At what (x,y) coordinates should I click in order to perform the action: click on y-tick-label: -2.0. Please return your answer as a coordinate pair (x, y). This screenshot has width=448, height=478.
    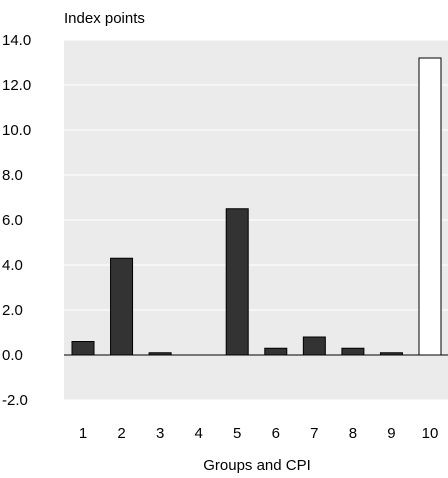
    Looking at the image, I should click on (15, 400).